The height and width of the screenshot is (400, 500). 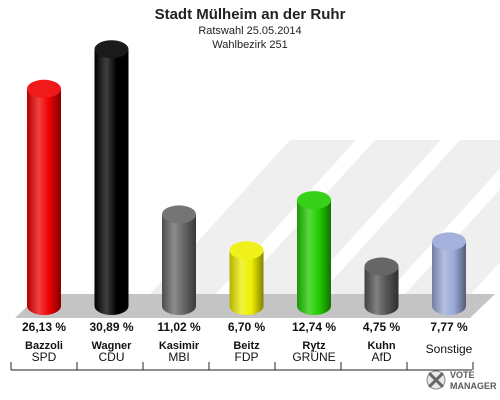 I want to click on category-label: MBI, so click(x=178, y=357).